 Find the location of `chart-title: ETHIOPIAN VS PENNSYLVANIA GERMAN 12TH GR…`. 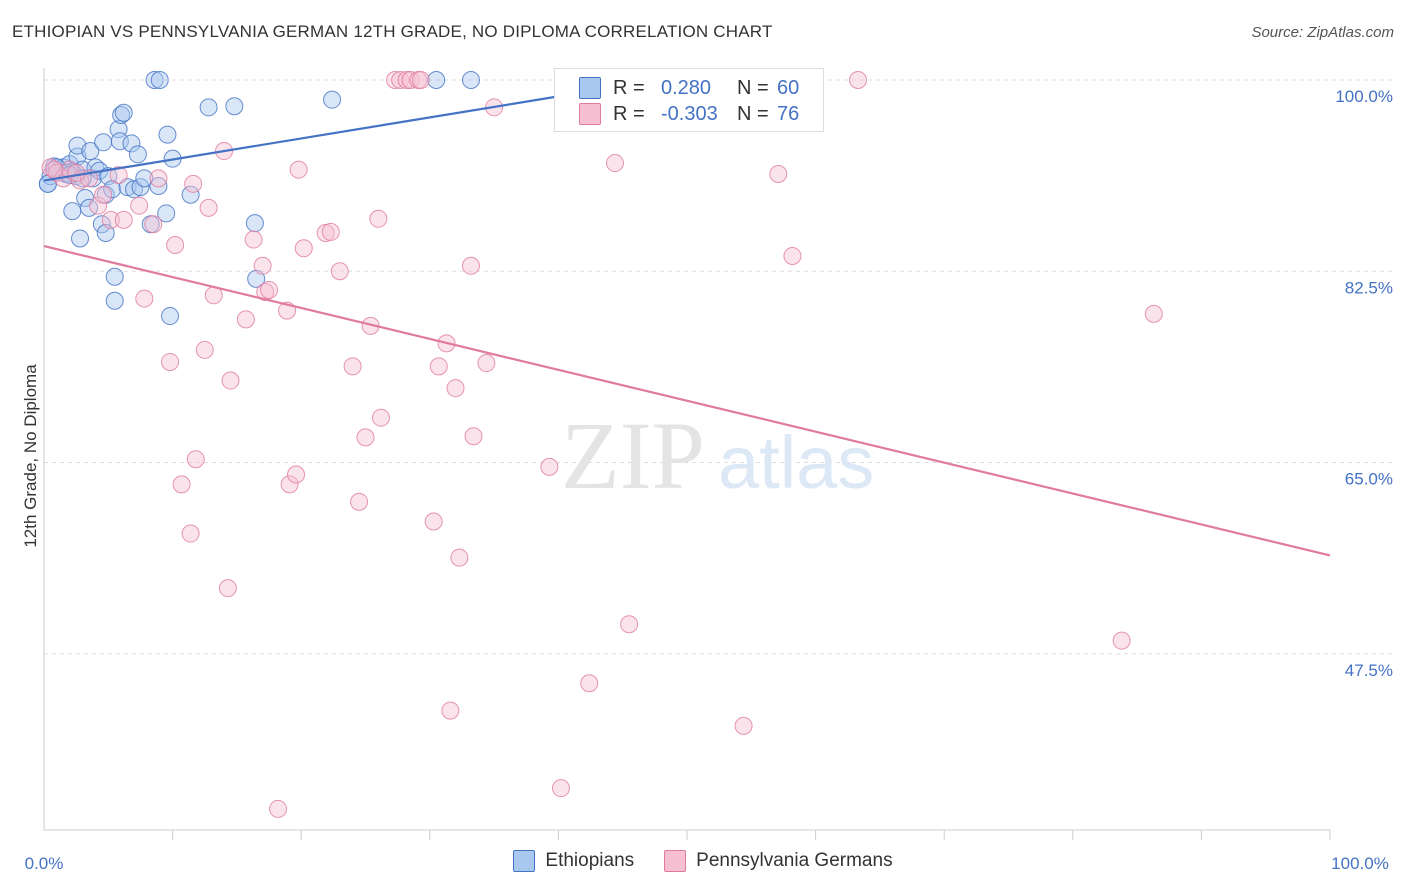

chart-title: ETHIOPIAN VS PENNSYLVANIA GERMAN 12TH GR… is located at coordinates (392, 31).